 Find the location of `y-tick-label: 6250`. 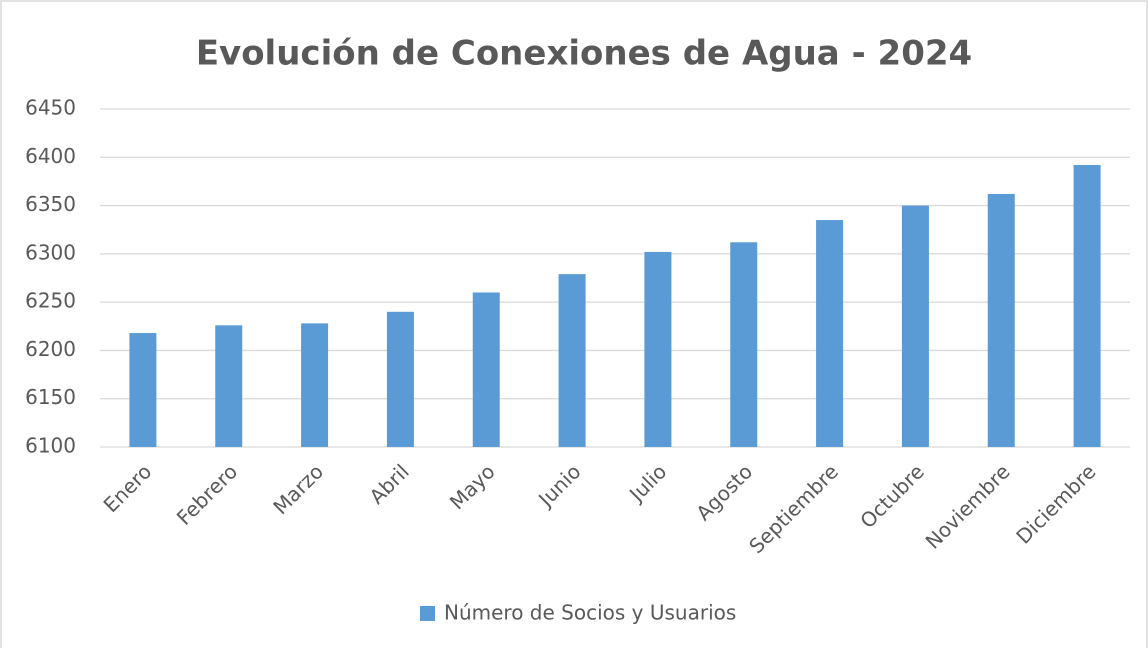

y-tick-label: 6250 is located at coordinates (50, 301).